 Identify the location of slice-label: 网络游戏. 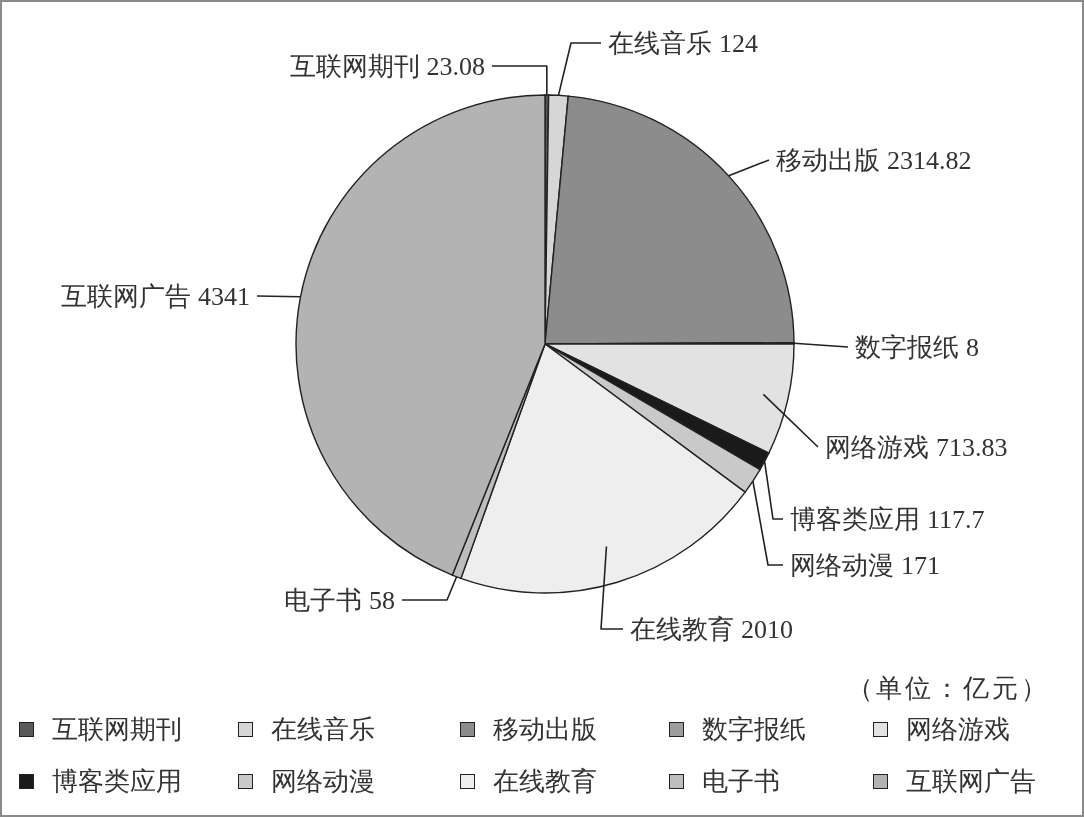
(877, 447).